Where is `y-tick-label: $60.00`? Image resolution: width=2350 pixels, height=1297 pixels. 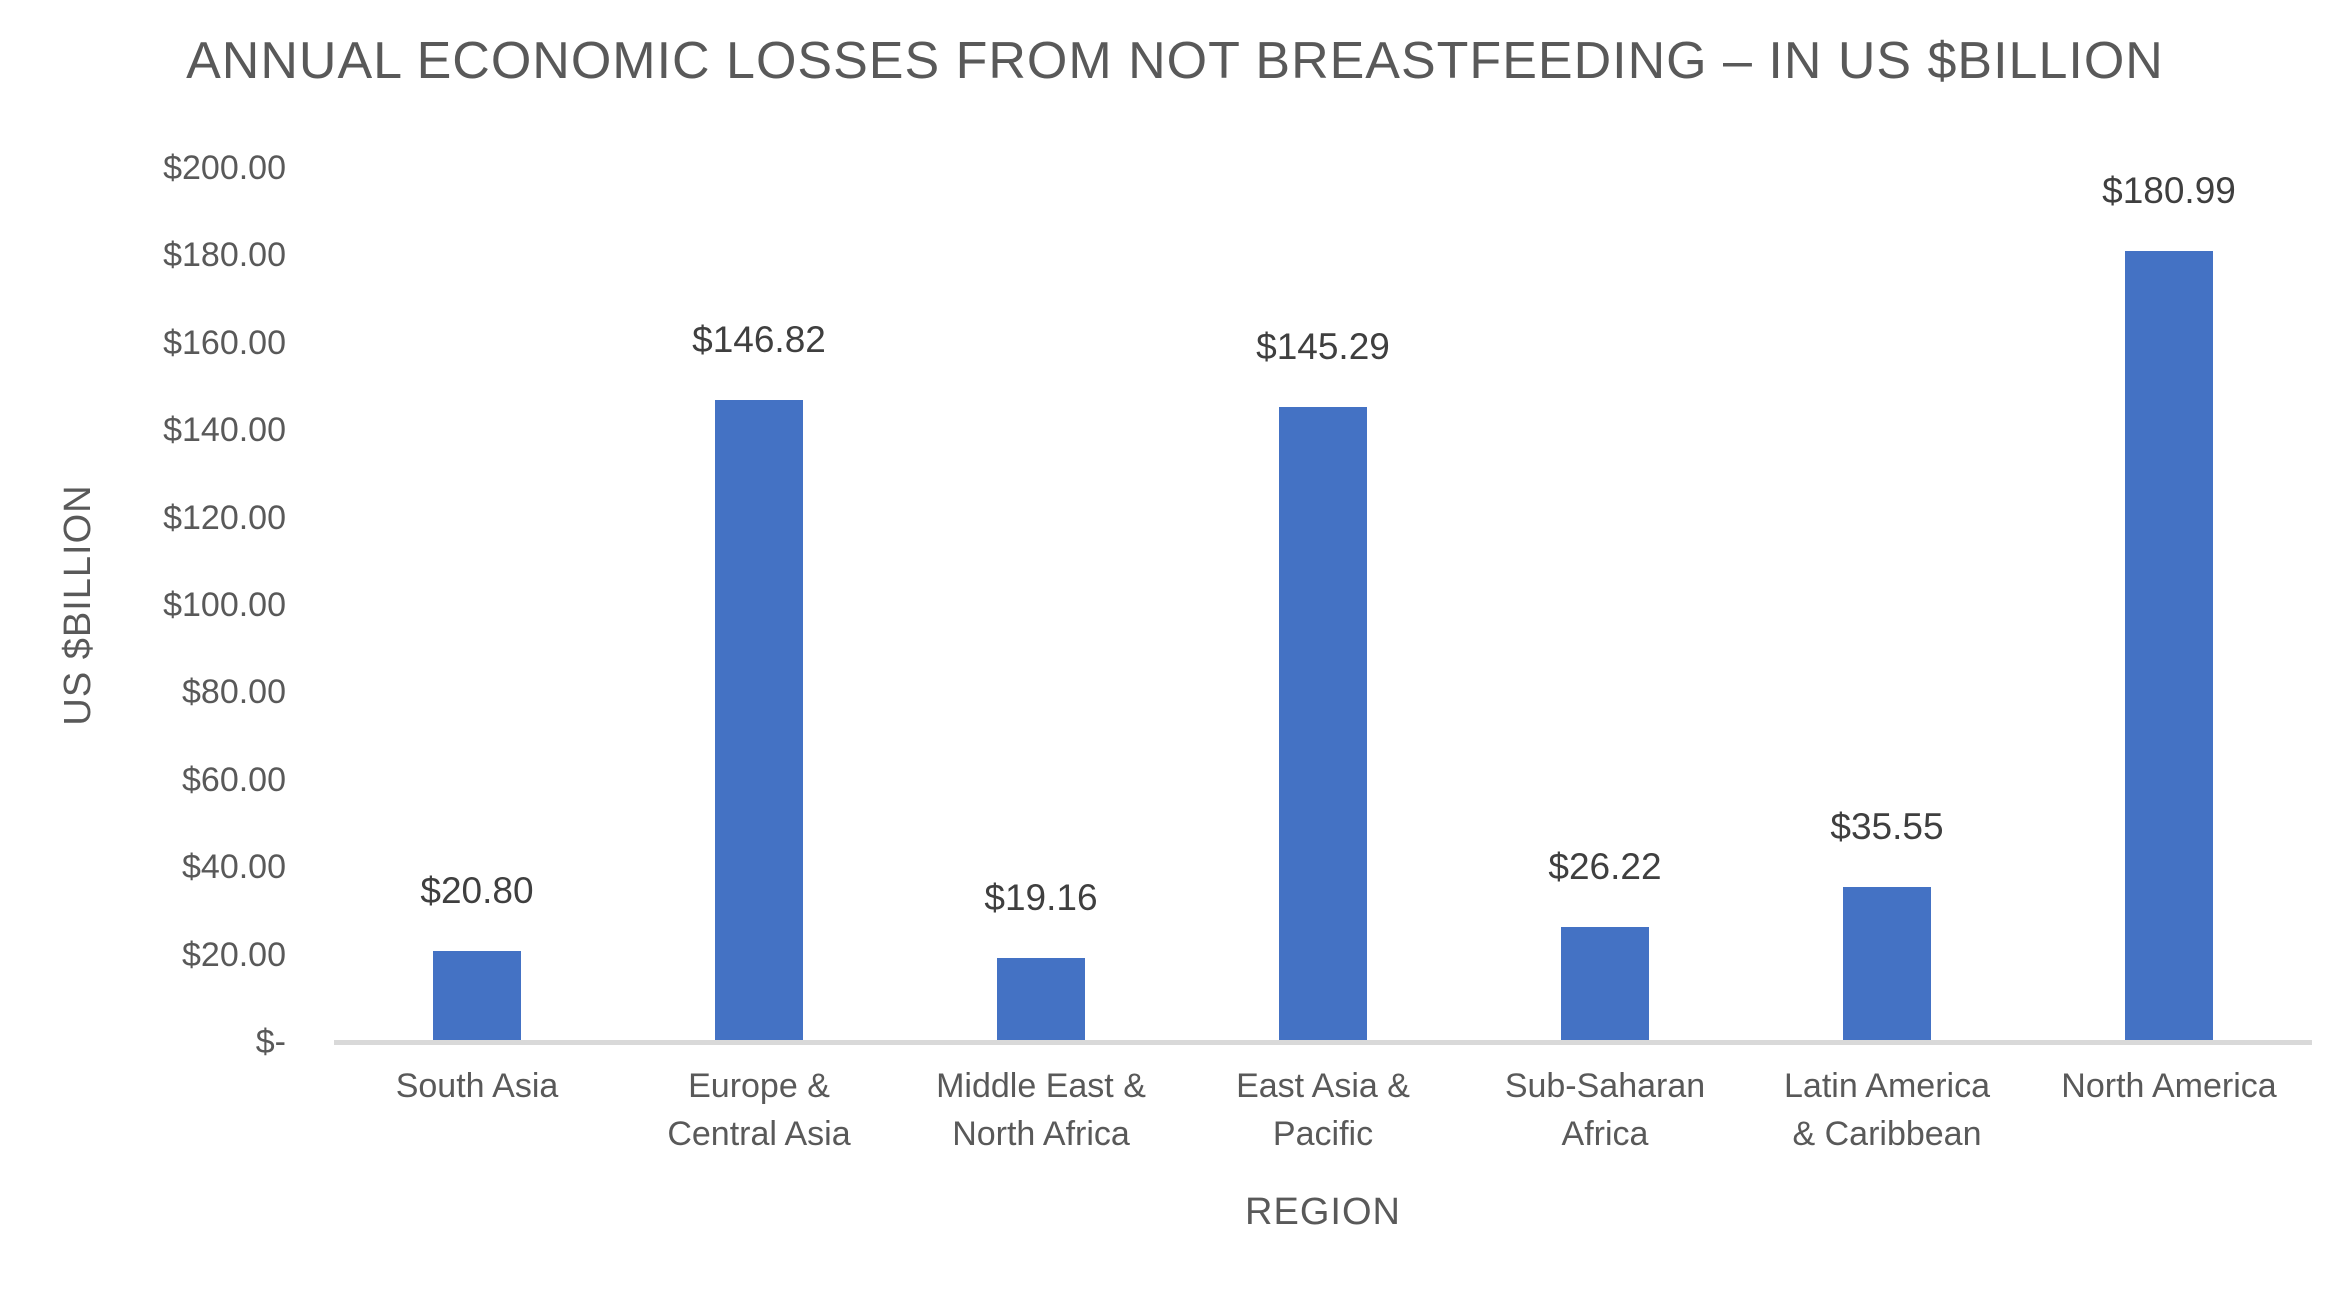
y-tick-label: $60.00 is located at coordinates (234, 779).